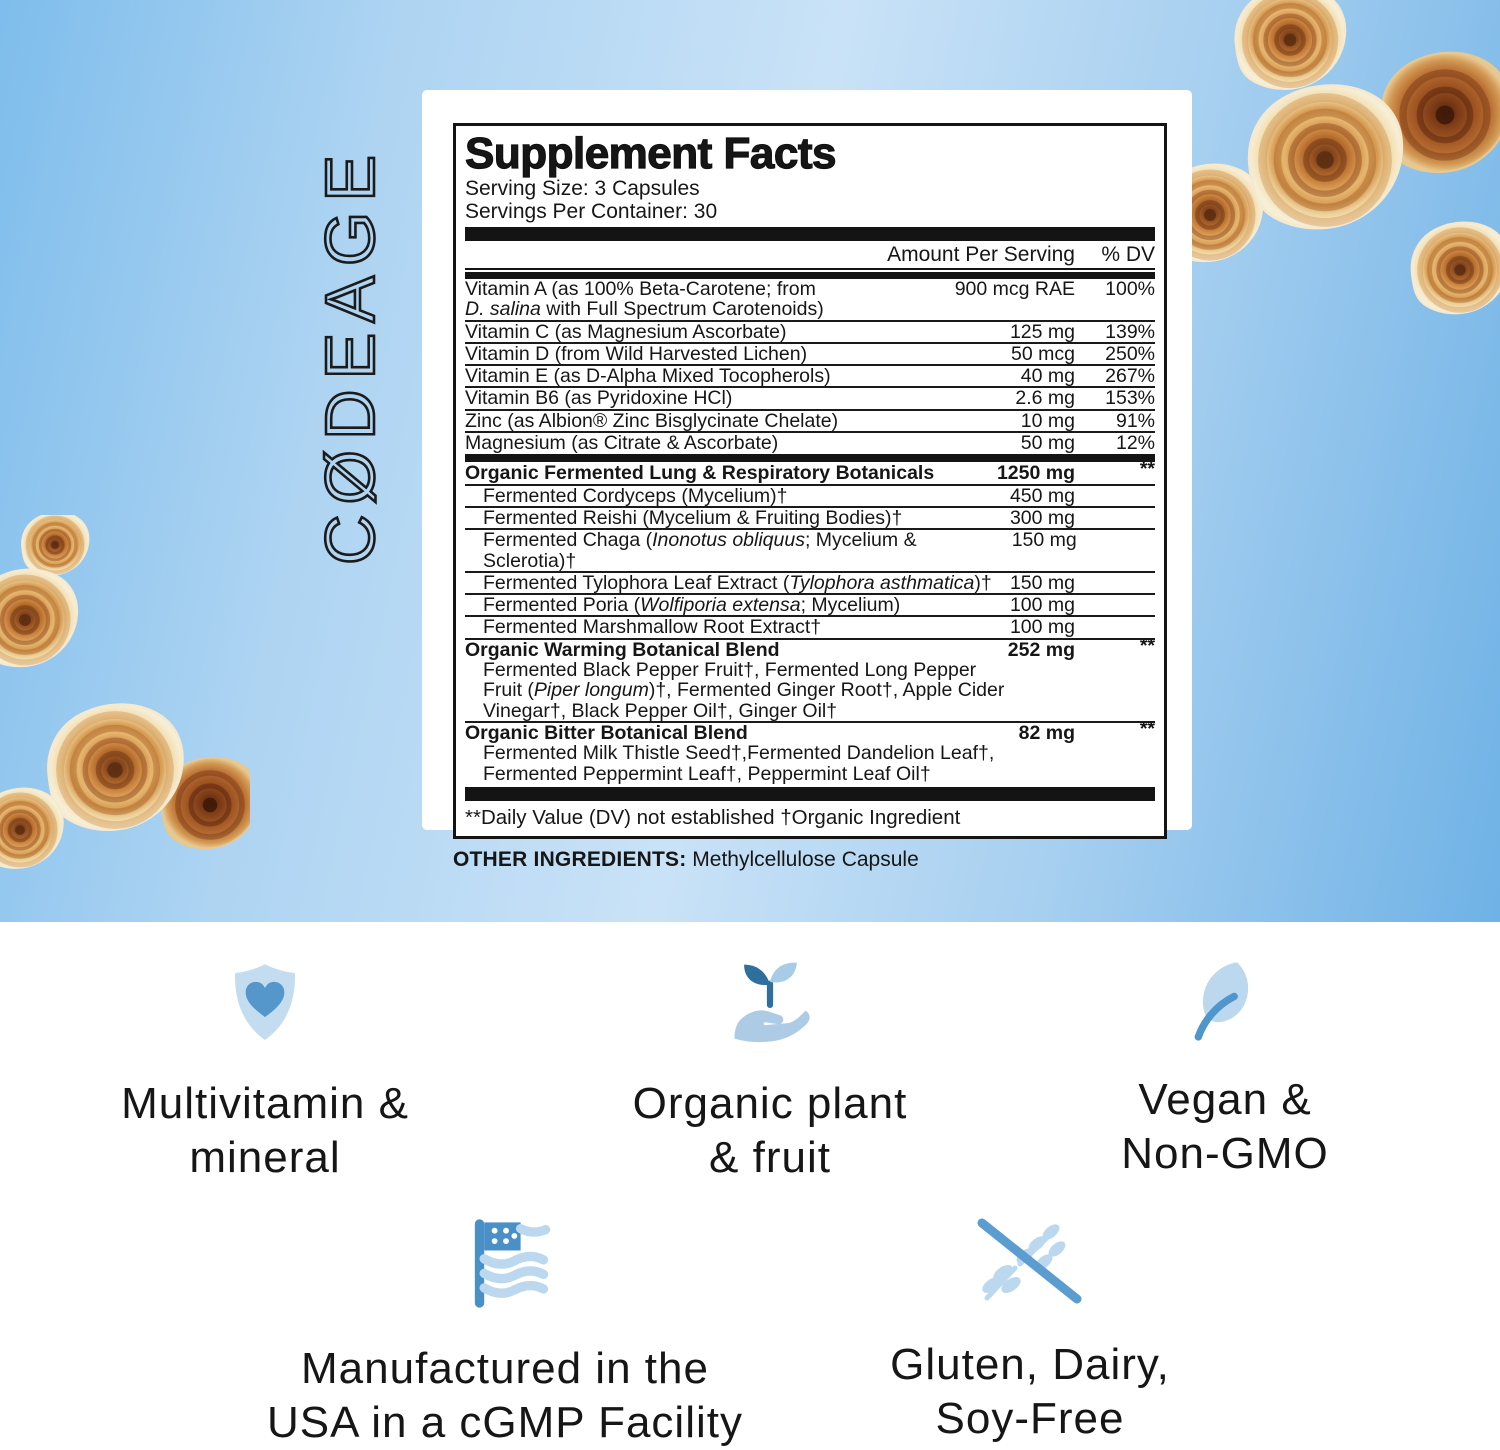 This screenshot has width=1500, height=1450. I want to click on ingredient-amount: 252 mg, so click(1041, 649).